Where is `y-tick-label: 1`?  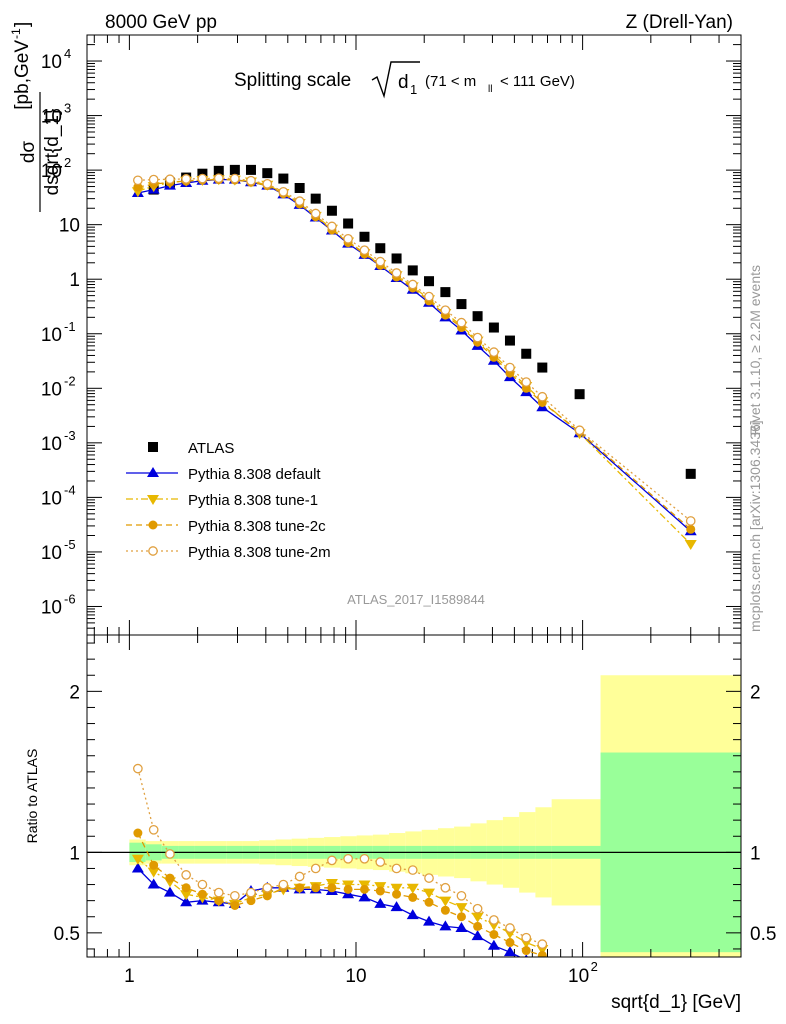 y-tick-label: 1 is located at coordinates (74, 280).